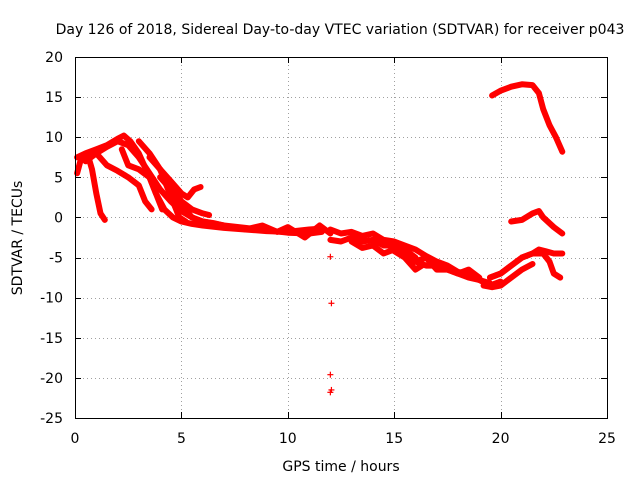  I want to click on x-tick-label: 15, so click(394, 439).